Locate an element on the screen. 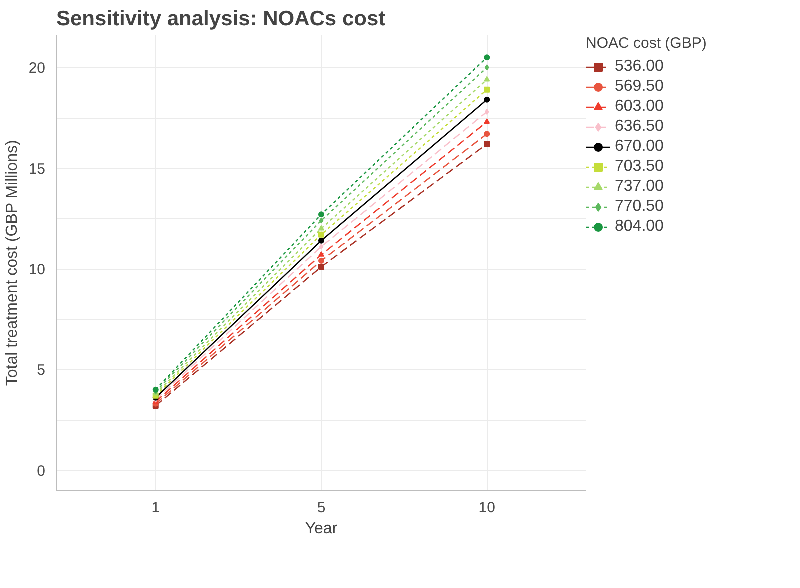 The image size is (800, 588). legend-label: 737.00 is located at coordinates (639, 187).